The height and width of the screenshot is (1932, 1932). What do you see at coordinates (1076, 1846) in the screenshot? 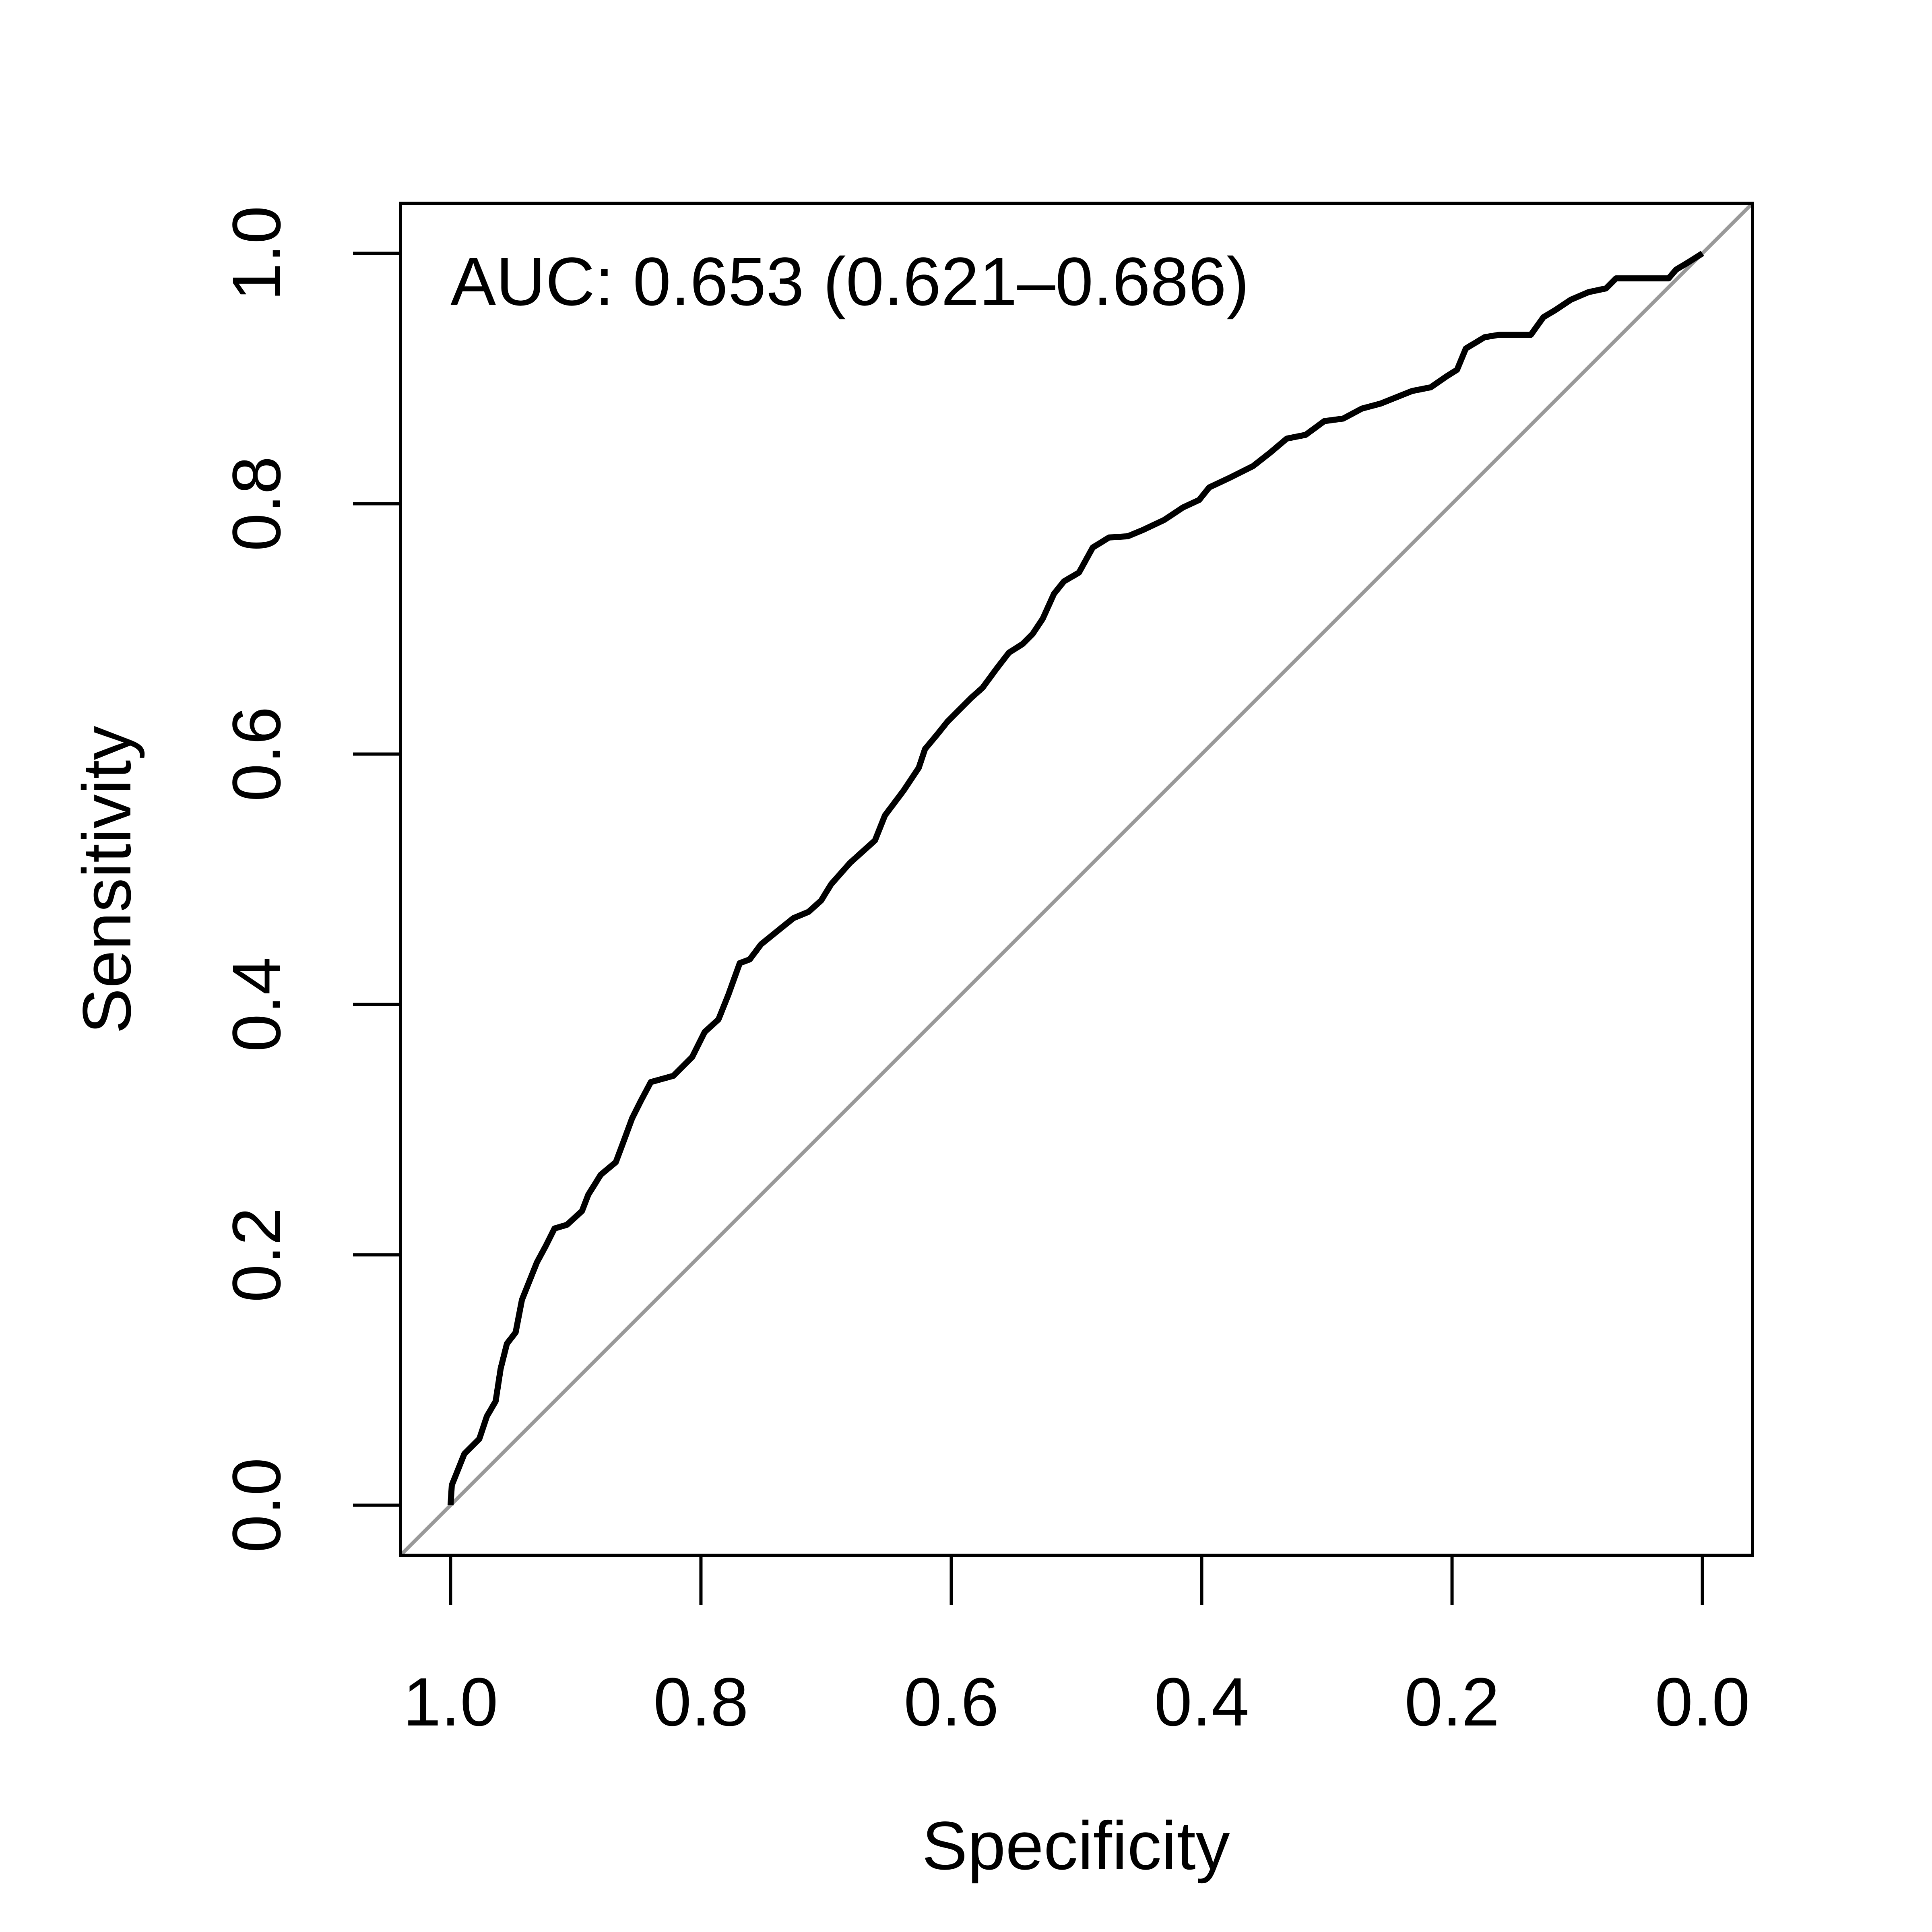
I see `x-axis-label: Specificity` at bounding box center [1076, 1846].